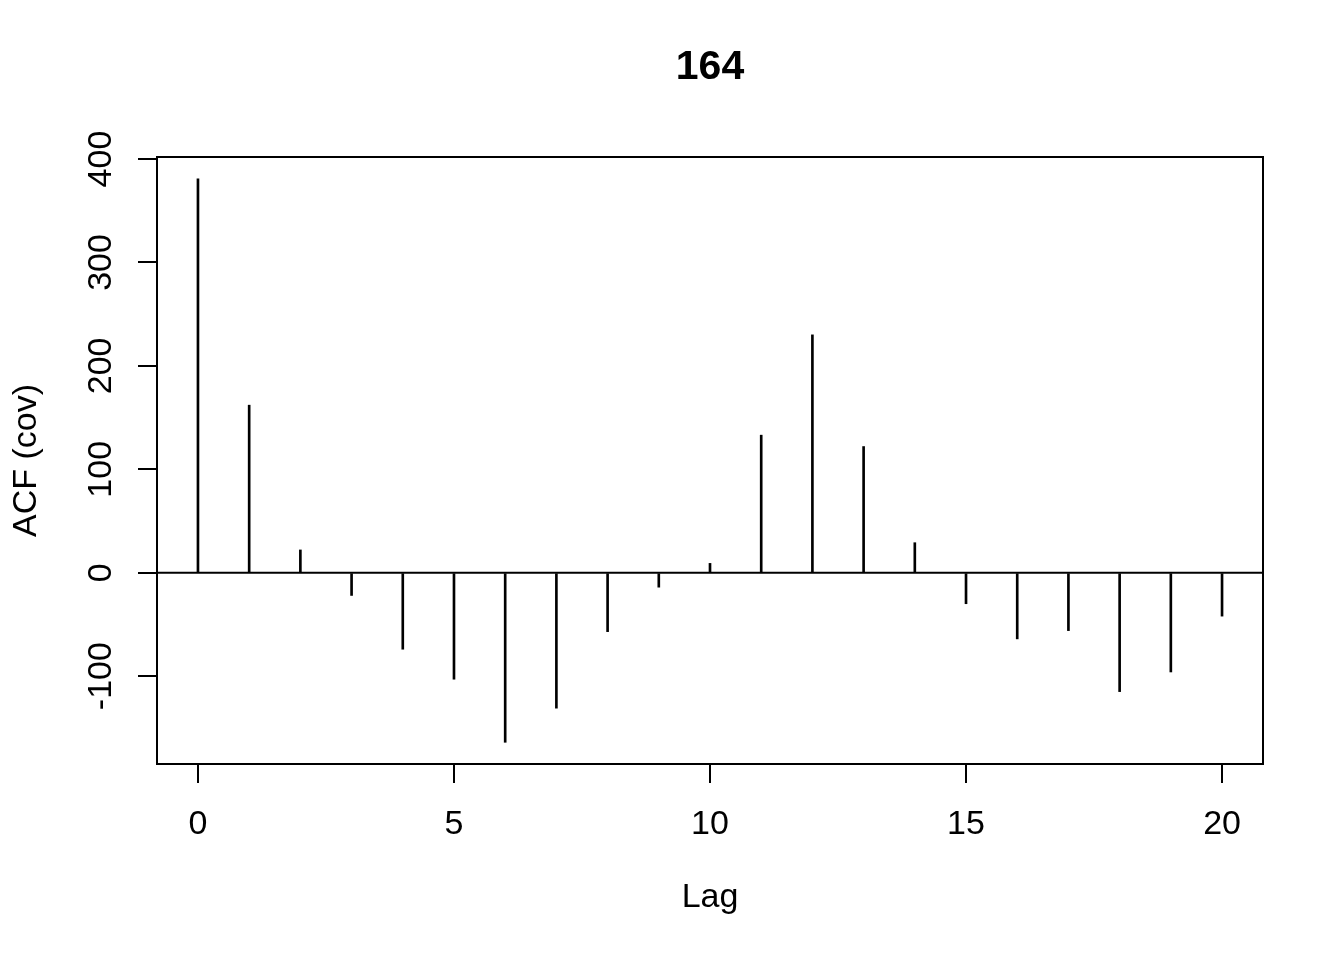  Describe the element at coordinates (99, 469) in the screenshot. I see `y-tick-label: 100` at that location.